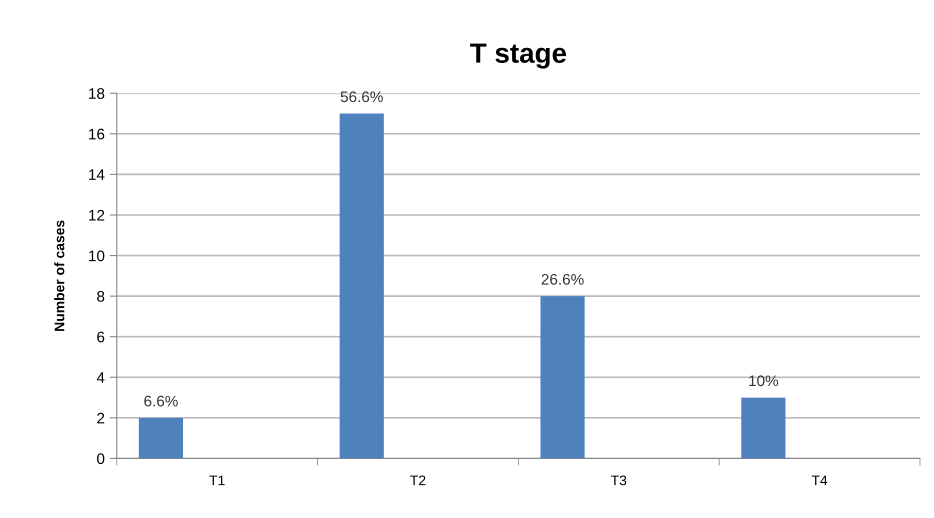 The height and width of the screenshot is (518, 934). I want to click on y-tick-label: 4, so click(100, 377).